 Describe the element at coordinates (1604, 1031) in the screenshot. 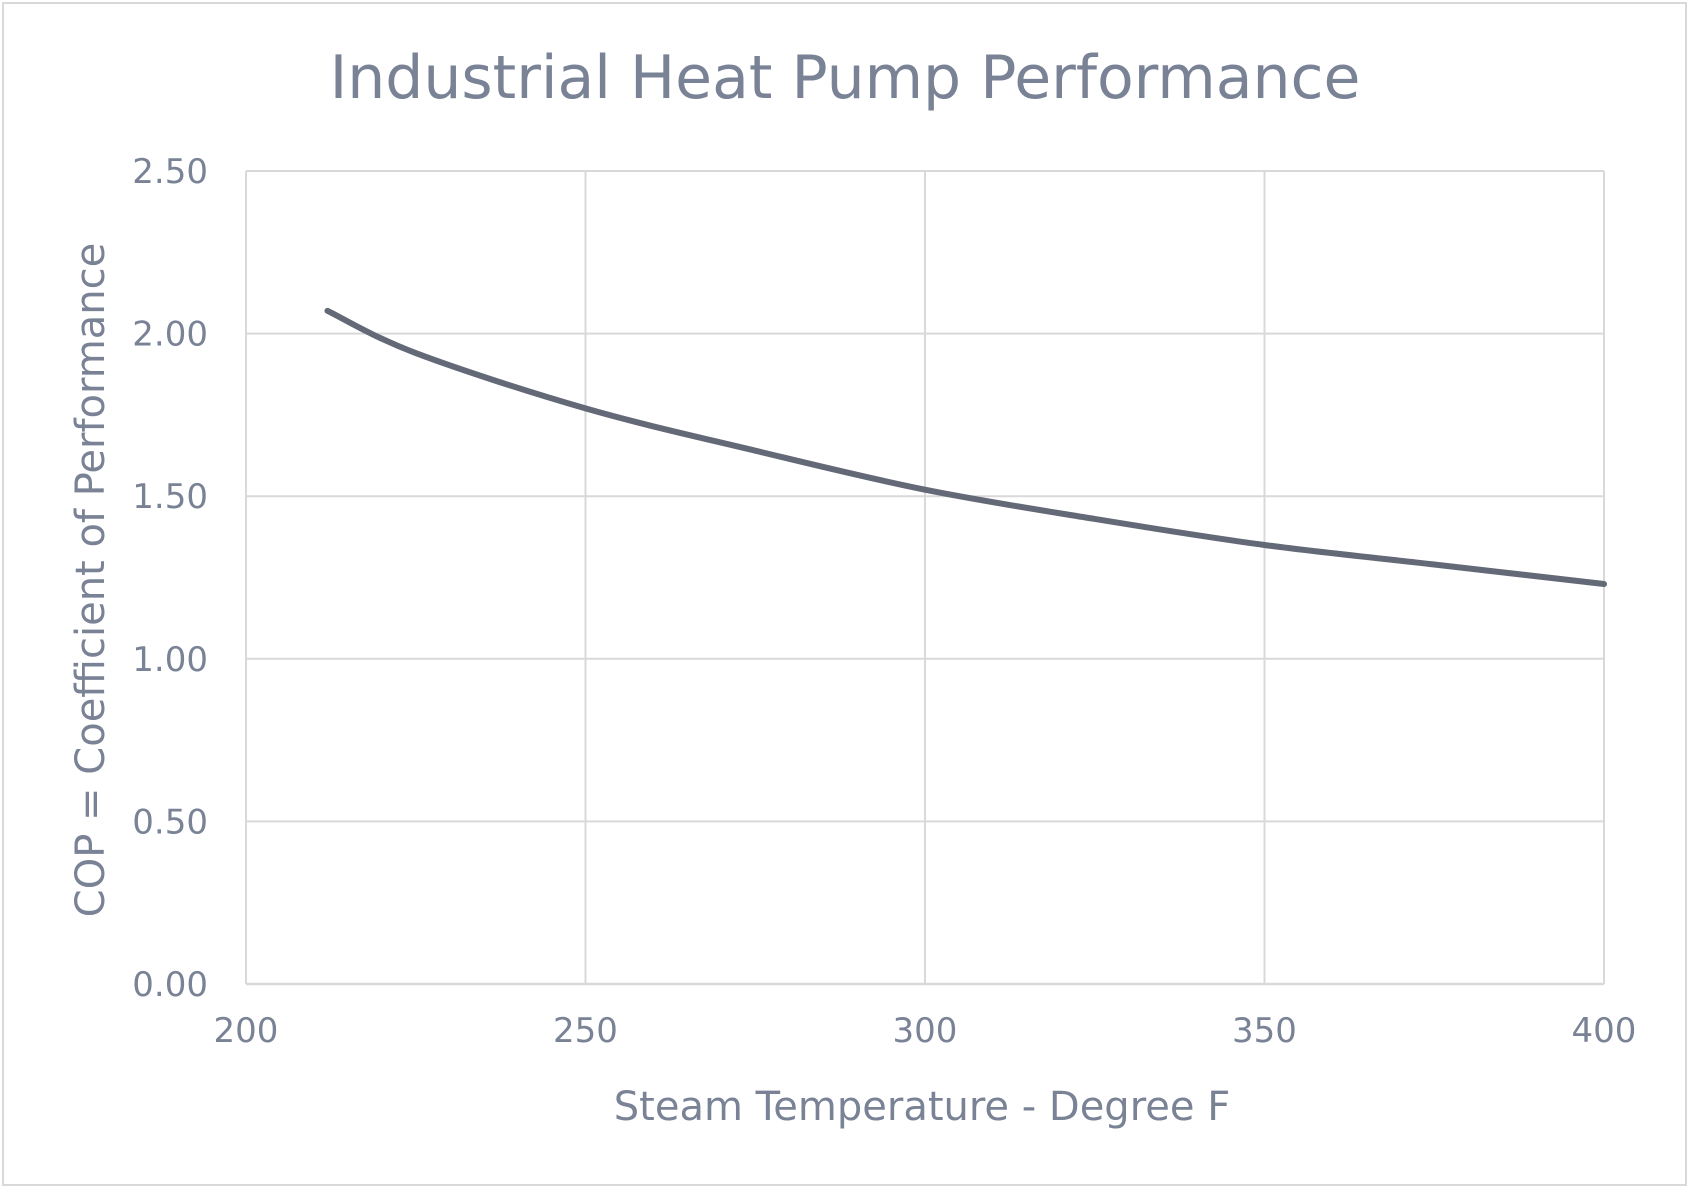

I see `x-tick-label: 400` at that location.